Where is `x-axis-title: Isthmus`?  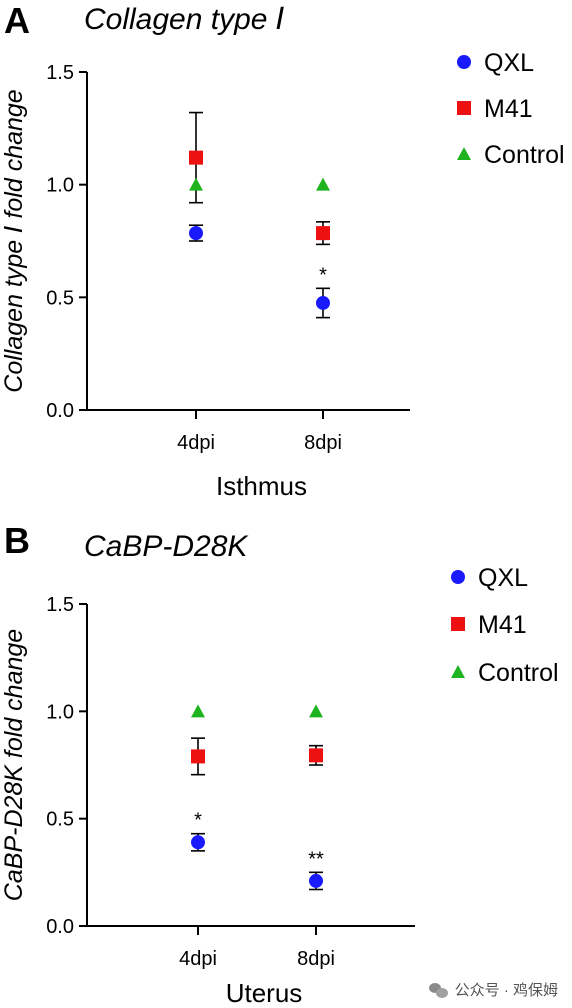 x-axis-title: Isthmus is located at coordinates (261, 486).